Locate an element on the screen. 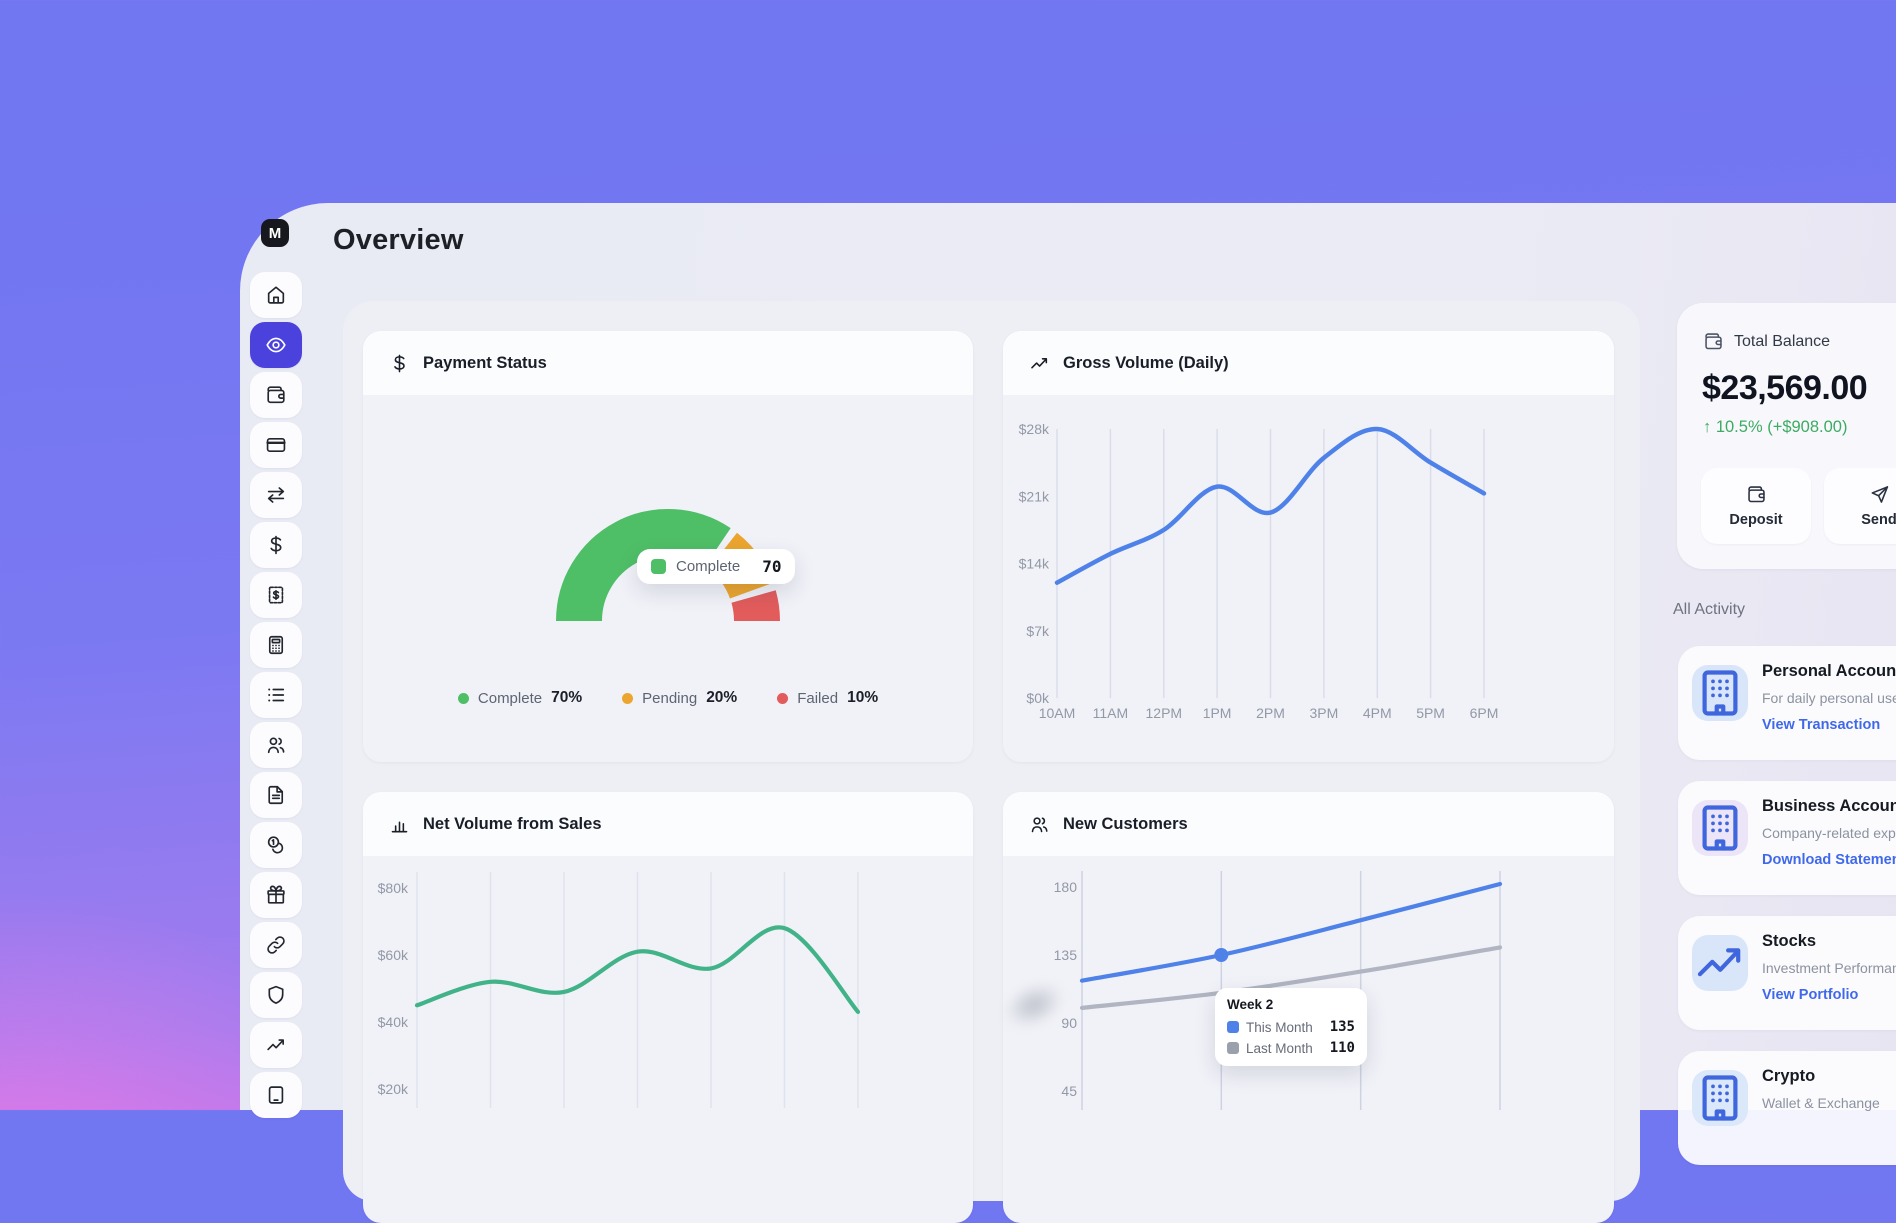 This screenshot has height=1223, width=1896. sidebar-item-dollar is located at coordinates (276, 545).